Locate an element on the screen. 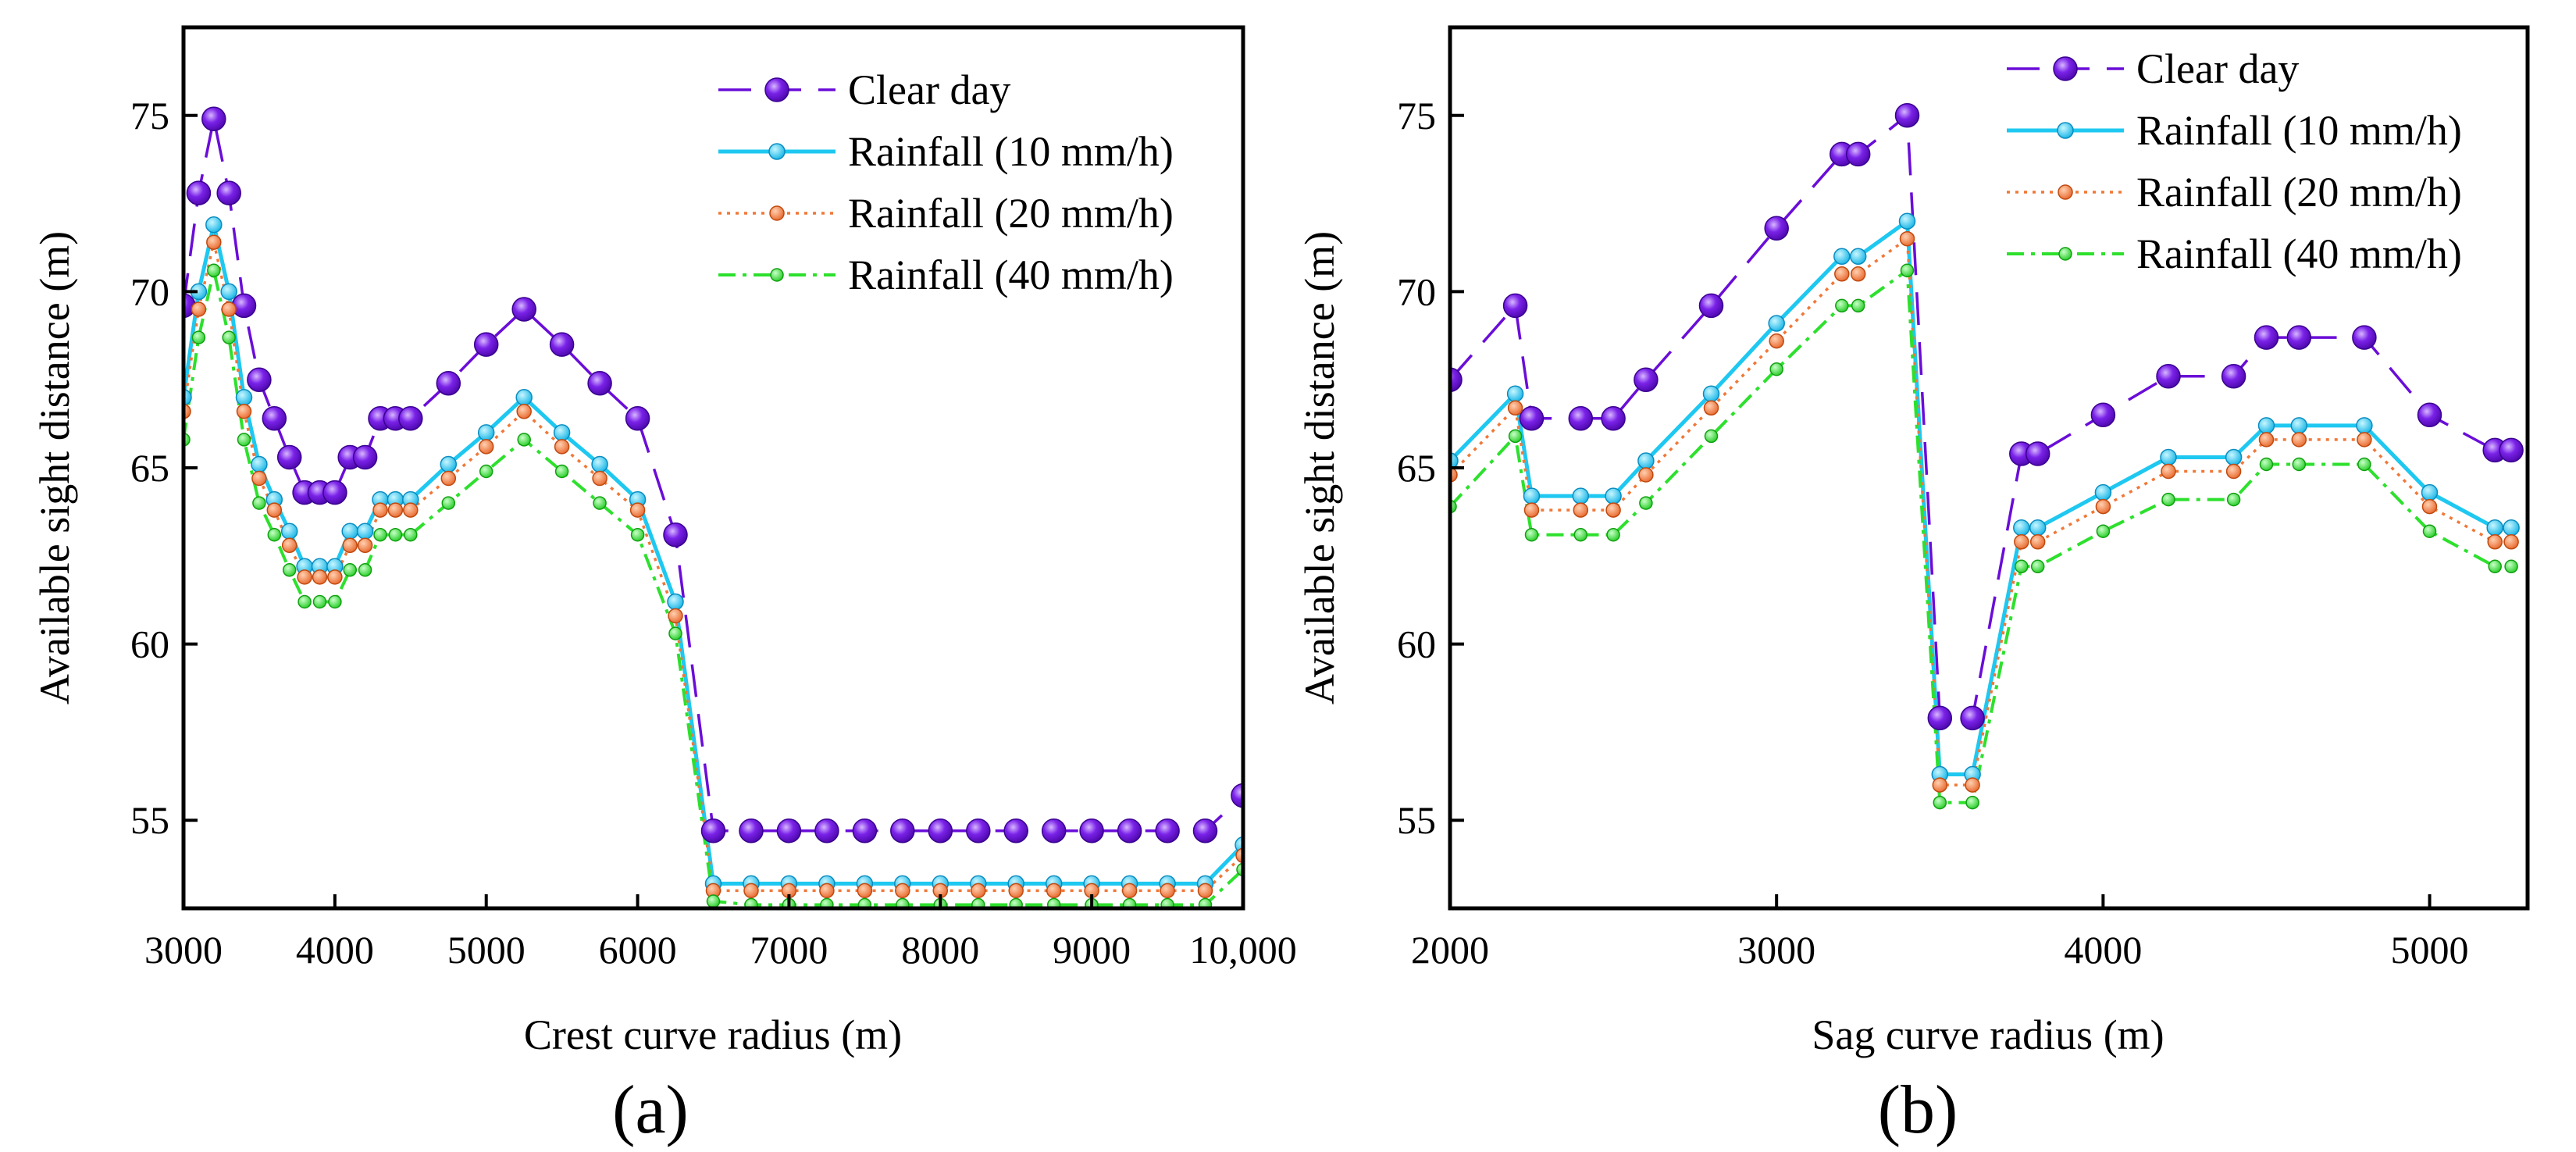 Image resolution: width=2576 pixels, height=1152 pixels. panel-b-x-tick-label: 3000 is located at coordinates (1776, 950).